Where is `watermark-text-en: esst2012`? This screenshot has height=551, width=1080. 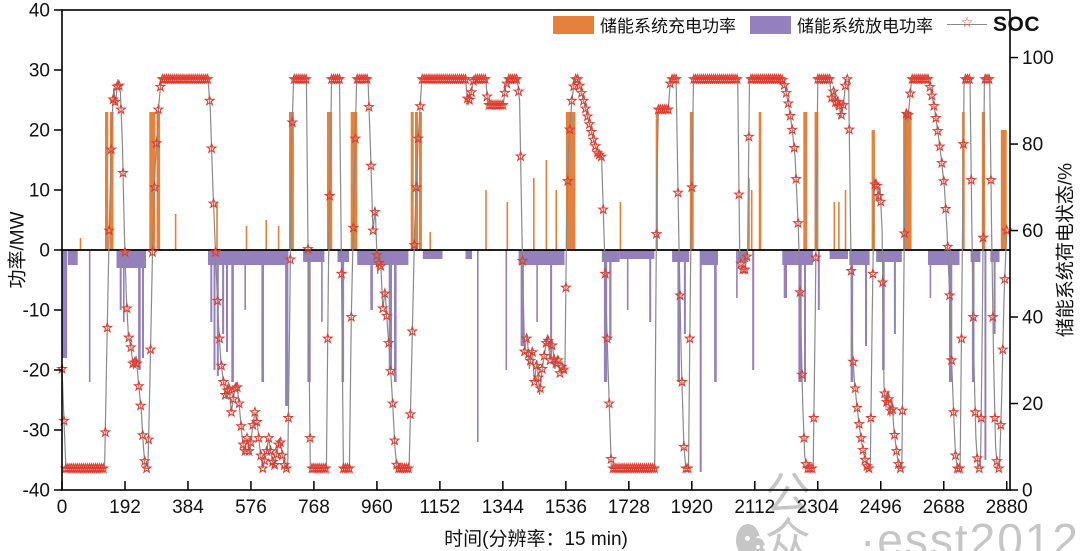
watermark-text-en: esst2012 is located at coordinates (978, 532).